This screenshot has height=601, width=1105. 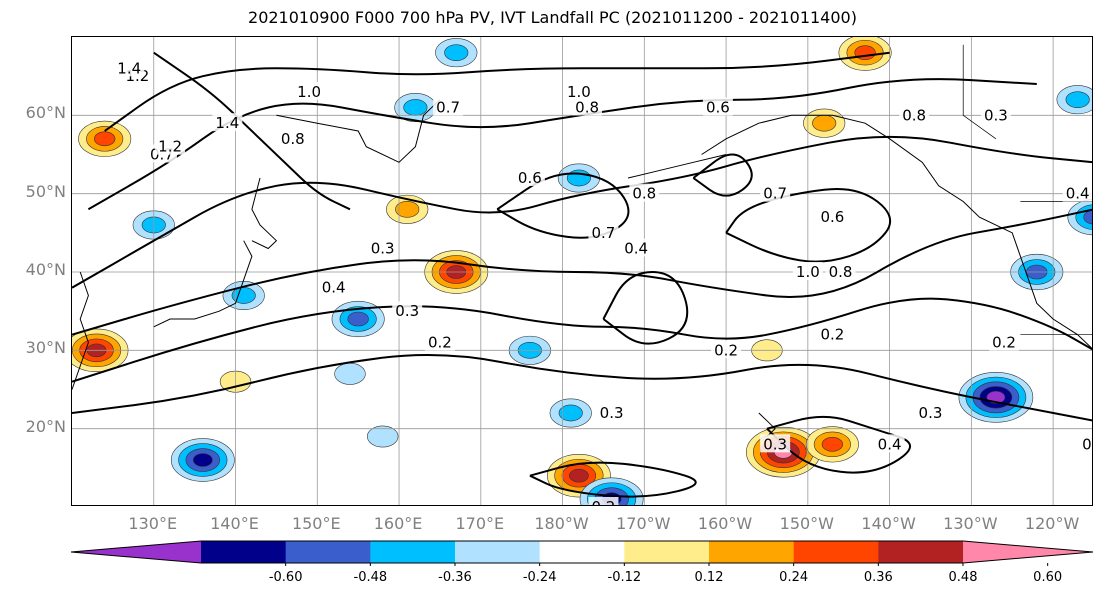 I want to click on lat-label: 60°N, so click(x=45, y=113).